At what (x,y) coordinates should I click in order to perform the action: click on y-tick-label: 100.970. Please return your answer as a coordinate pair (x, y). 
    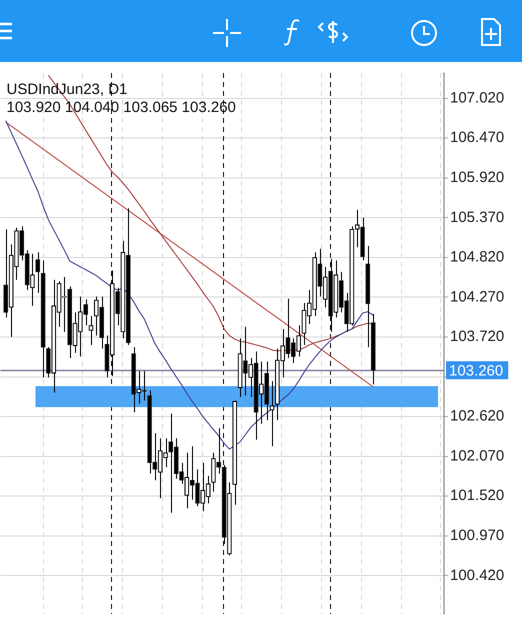
    Looking at the image, I should click on (477, 535).